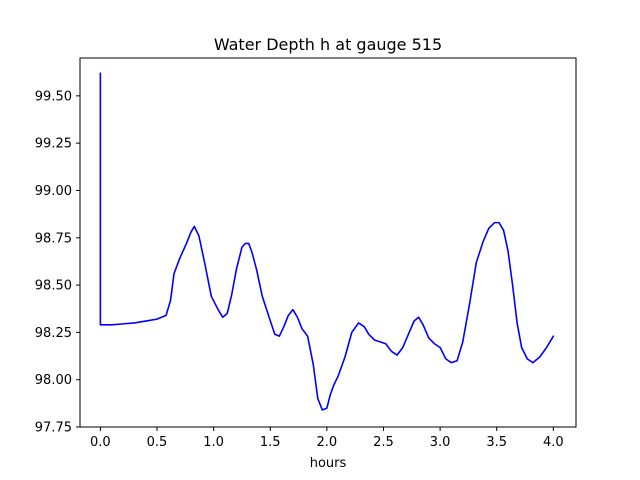 This screenshot has width=640, height=480. Describe the element at coordinates (53, 286) in the screenshot. I see `y-tick-label: 98.50` at that location.